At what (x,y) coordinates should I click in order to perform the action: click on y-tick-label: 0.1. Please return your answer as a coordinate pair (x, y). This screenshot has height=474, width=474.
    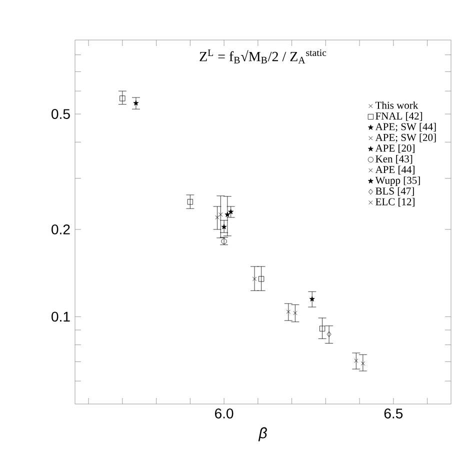
    Looking at the image, I should click on (61, 317).